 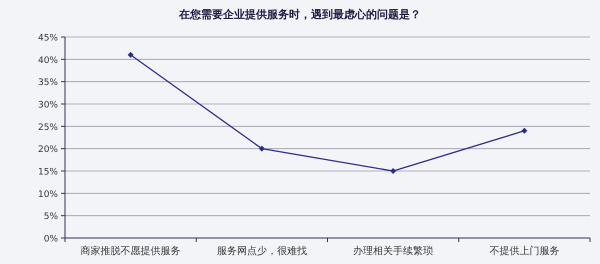 What do you see at coordinates (48, 127) in the screenshot?
I see `y-tick-label: 25%` at bounding box center [48, 127].